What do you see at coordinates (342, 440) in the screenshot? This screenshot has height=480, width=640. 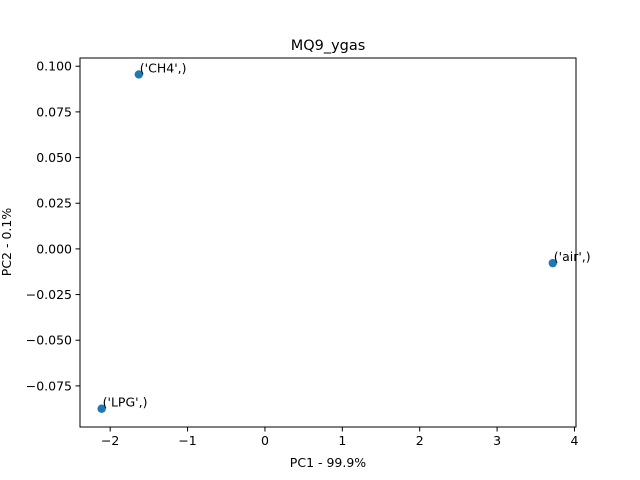 I see `x-tick-label: 1` at bounding box center [342, 440].